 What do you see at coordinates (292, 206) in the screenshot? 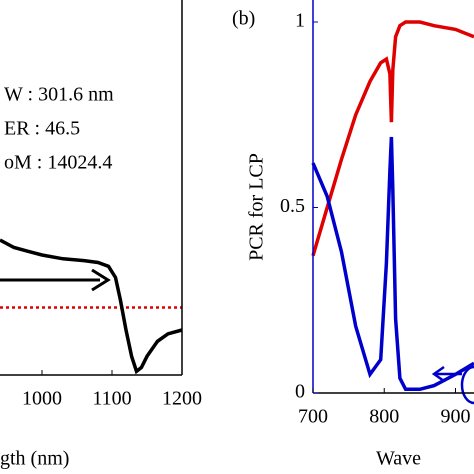
I see `y-tick-label: 0.5` at bounding box center [292, 206].